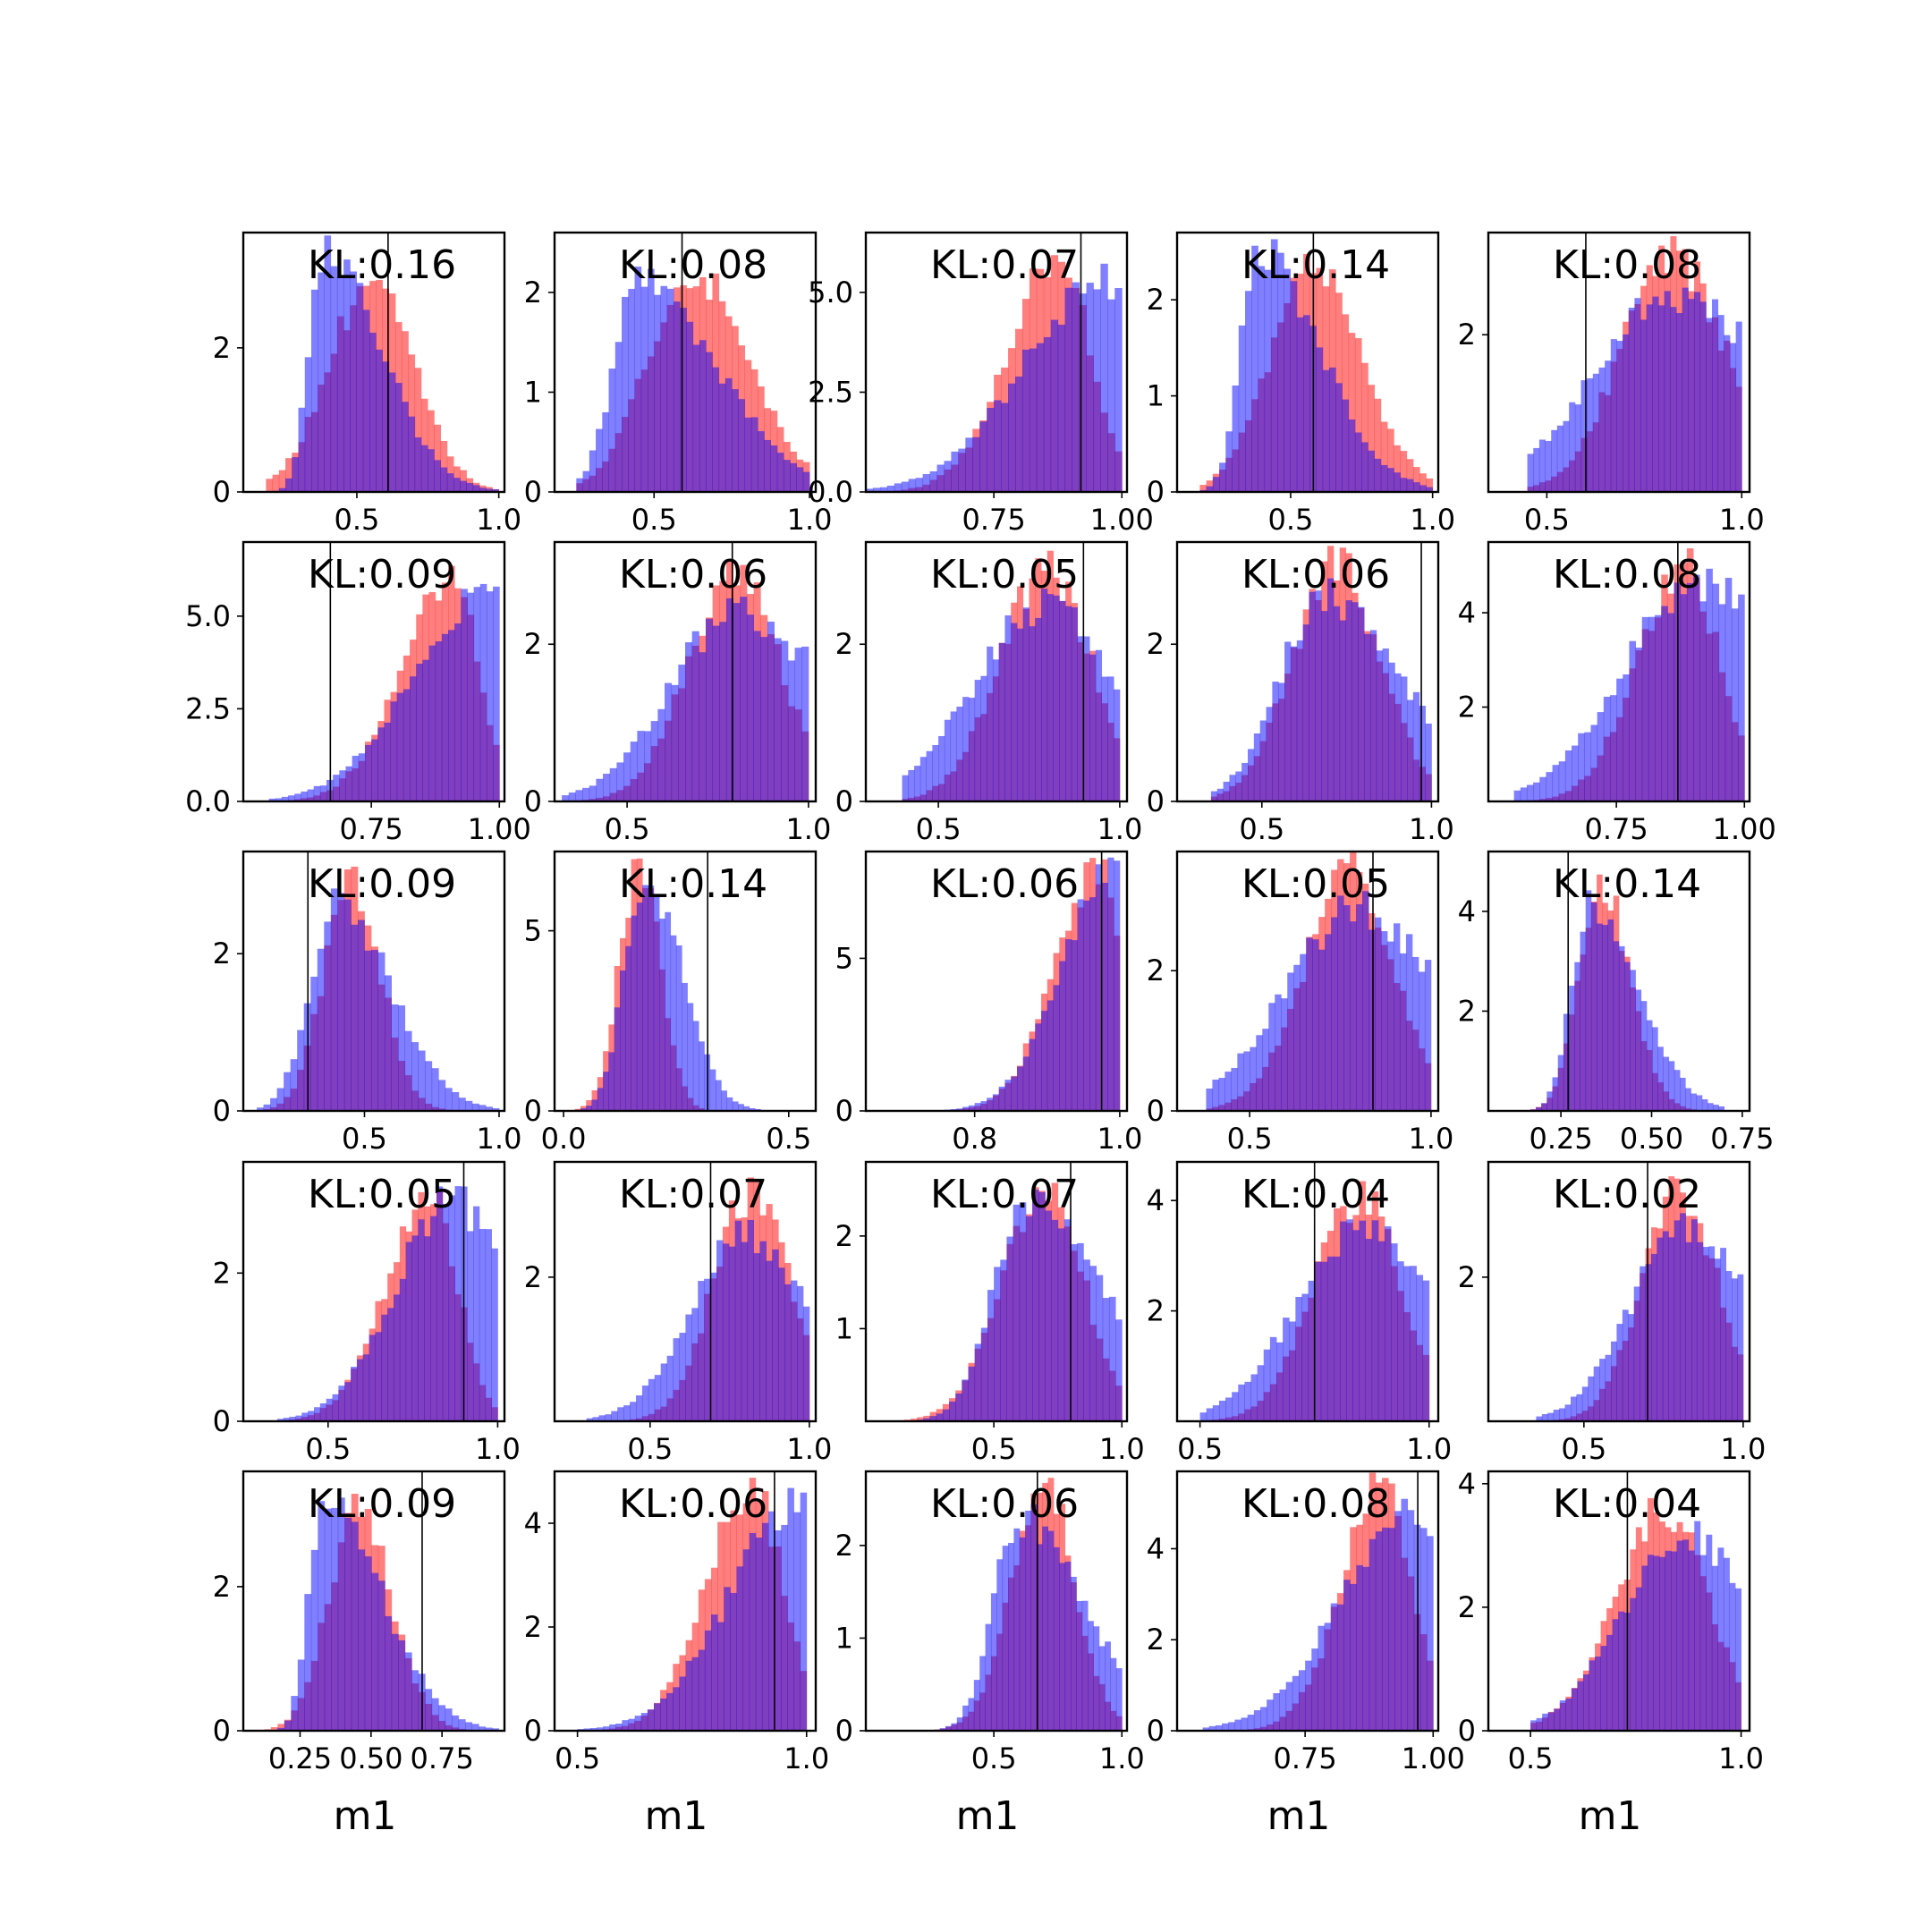 The height and width of the screenshot is (1932, 1932). I want to click on x-tick-label: 1.00, so click(1122, 520).